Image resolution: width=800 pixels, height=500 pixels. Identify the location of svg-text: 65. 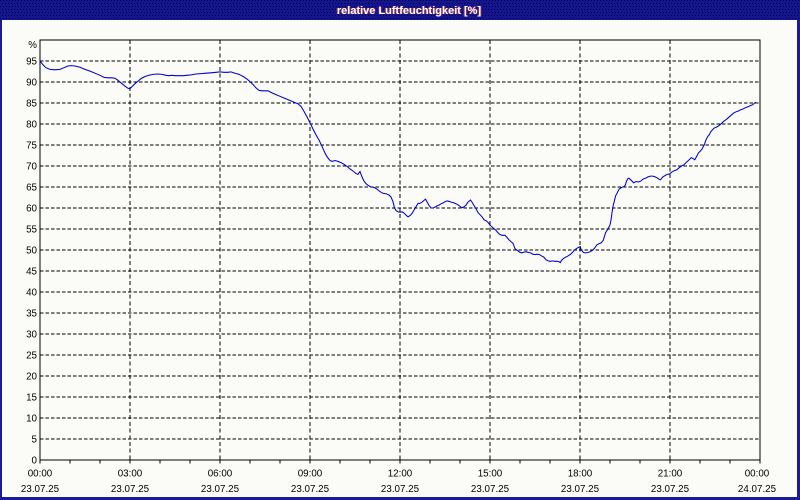
(31, 188).